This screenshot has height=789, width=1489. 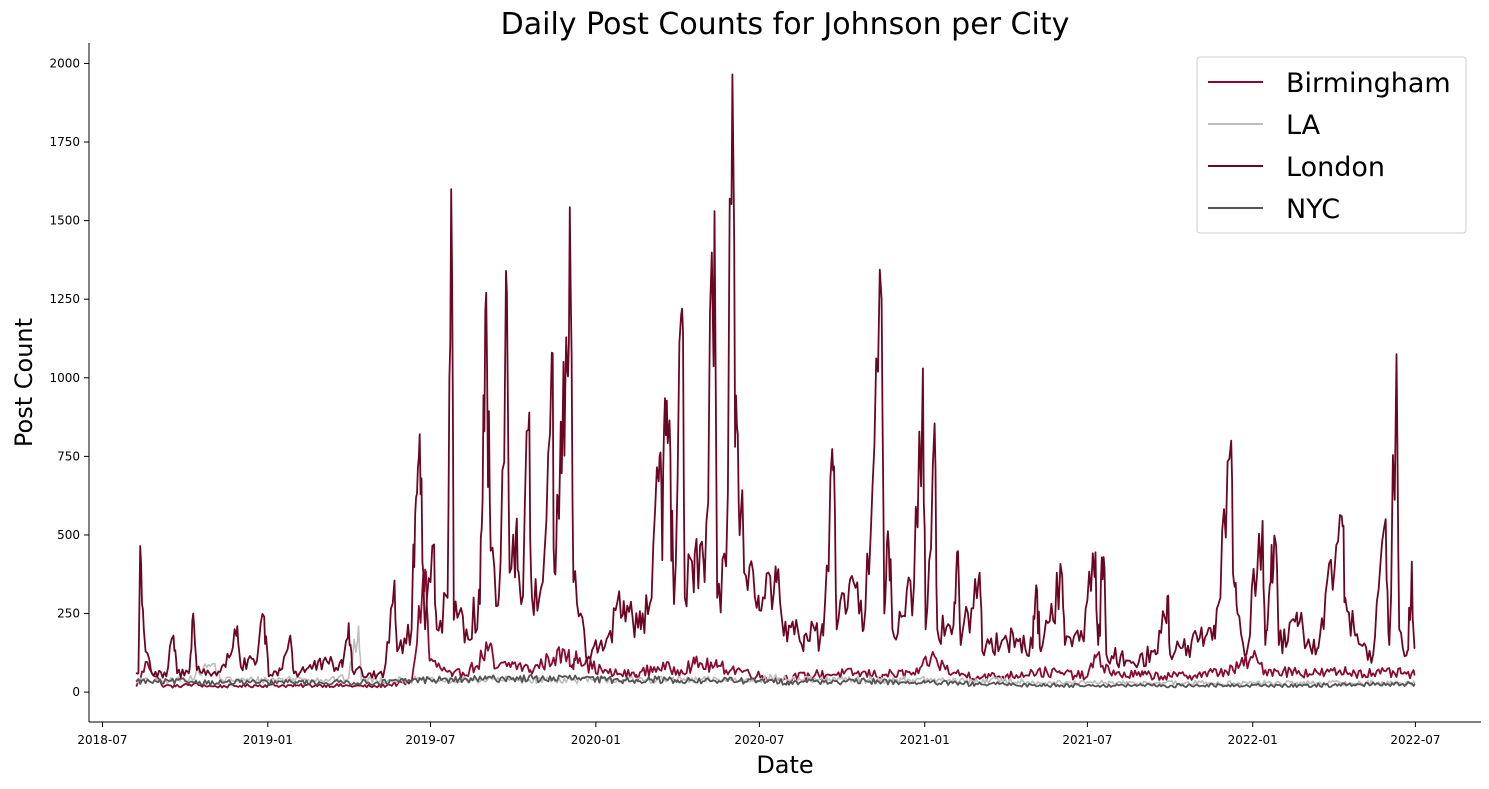 What do you see at coordinates (64, 299) in the screenshot?
I see `y-tick-label: 1250` at bounding box center [64, 299].